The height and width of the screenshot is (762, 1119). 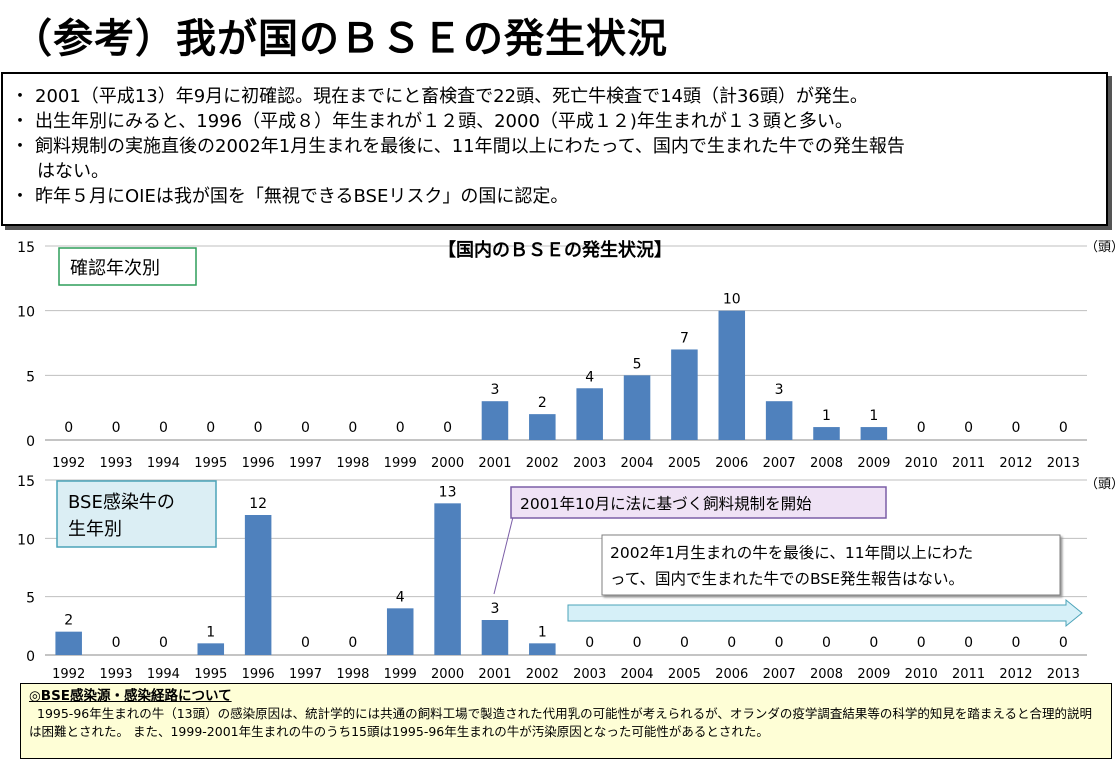 What do you see at coordinates (831, 565) in the screenshot?
I see `no-report-box` at bounding box center [831, 565].